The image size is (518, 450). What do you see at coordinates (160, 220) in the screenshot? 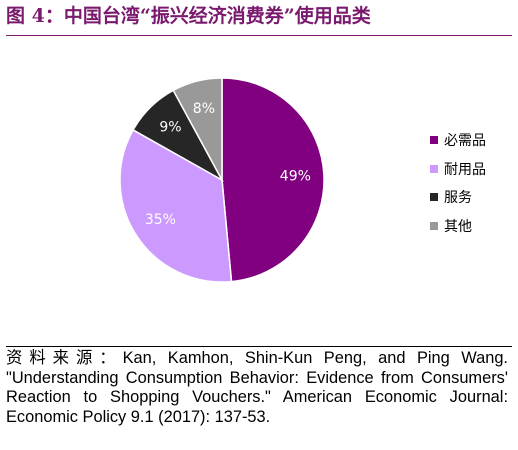
I see `pie-data-label-2: 35%` at bounding box center [160, 220].